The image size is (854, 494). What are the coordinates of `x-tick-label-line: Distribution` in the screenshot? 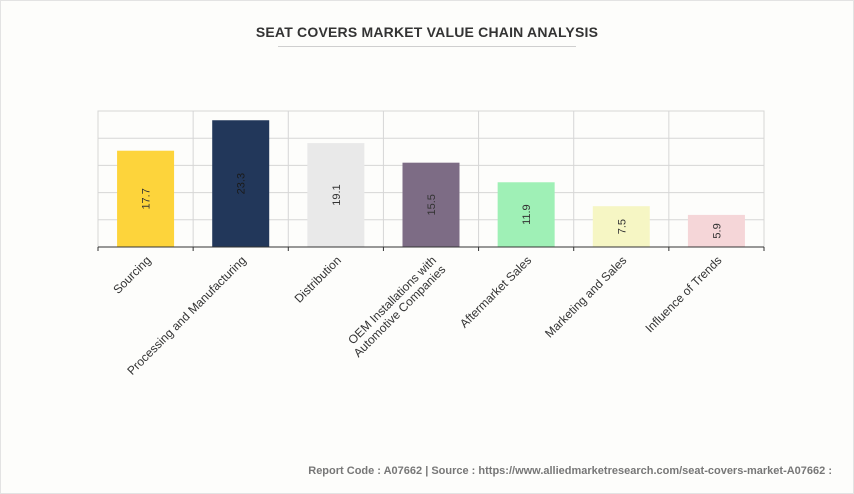 It's located at (318, 279).